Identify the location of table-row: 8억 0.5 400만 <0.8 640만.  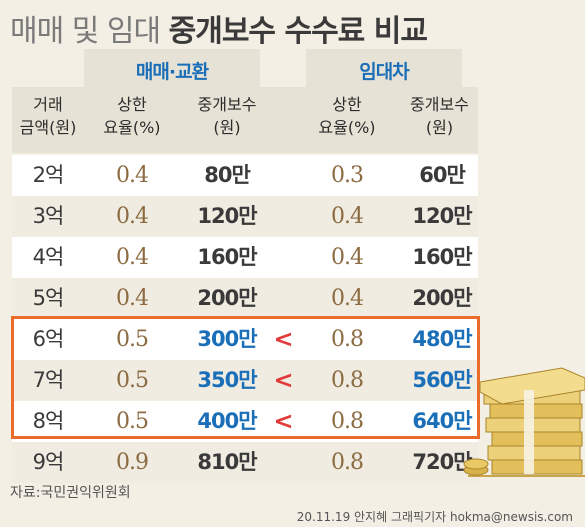
(245, 421).